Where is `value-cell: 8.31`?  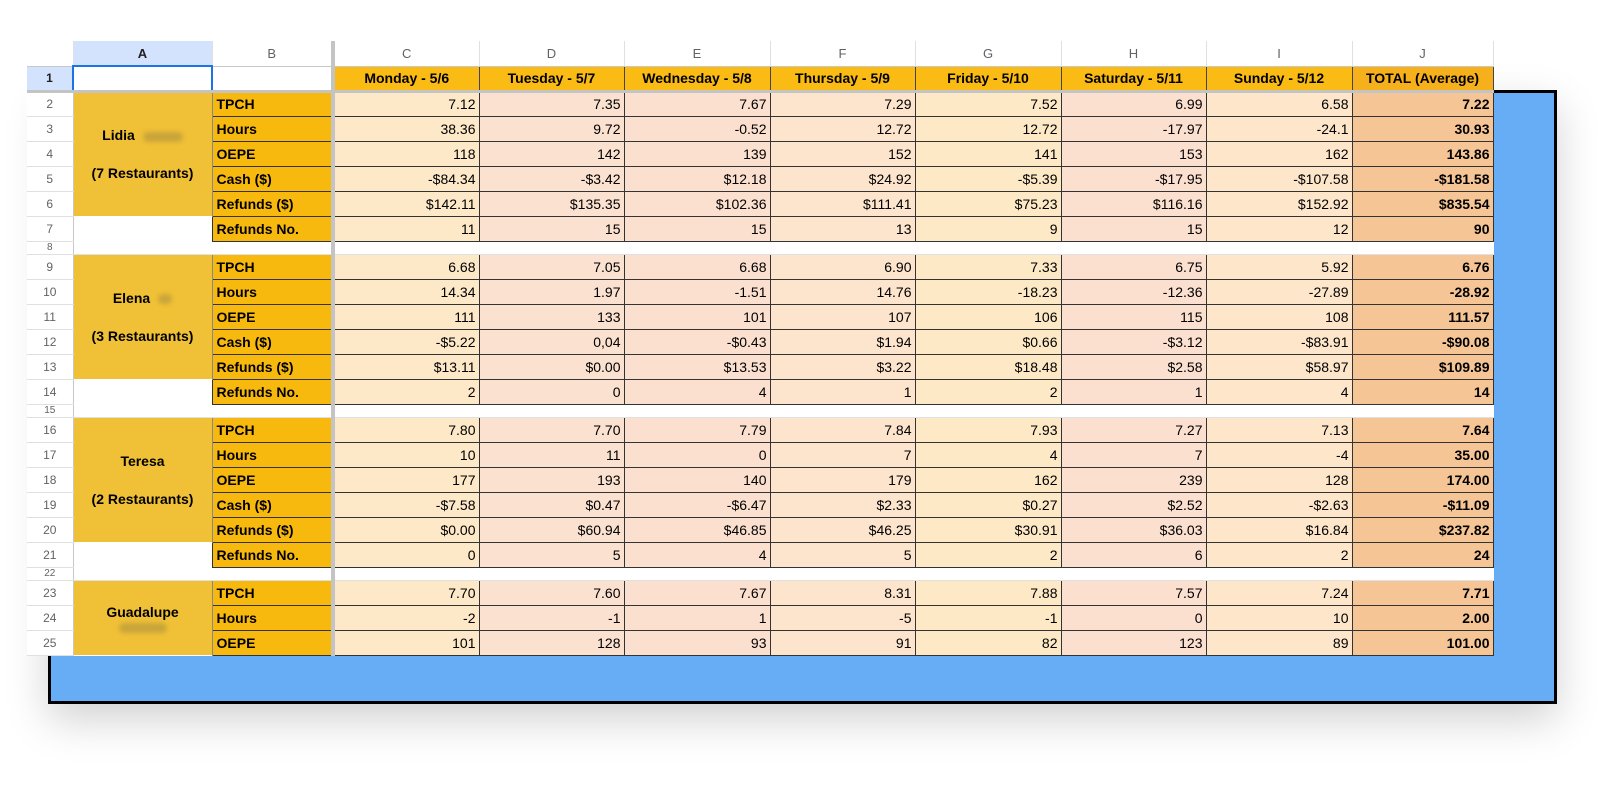 value-cell: 8.31 is located at coordinates (842, 592).